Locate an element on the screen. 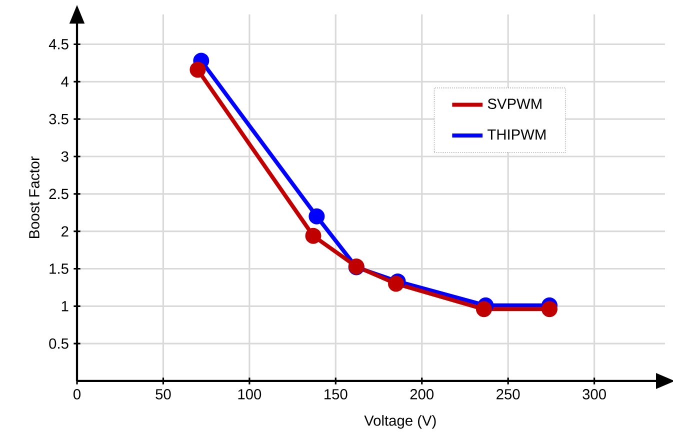 This screenshot has height=441, width=673. y-tick-label: 3 is located at coordinates (64, 156).